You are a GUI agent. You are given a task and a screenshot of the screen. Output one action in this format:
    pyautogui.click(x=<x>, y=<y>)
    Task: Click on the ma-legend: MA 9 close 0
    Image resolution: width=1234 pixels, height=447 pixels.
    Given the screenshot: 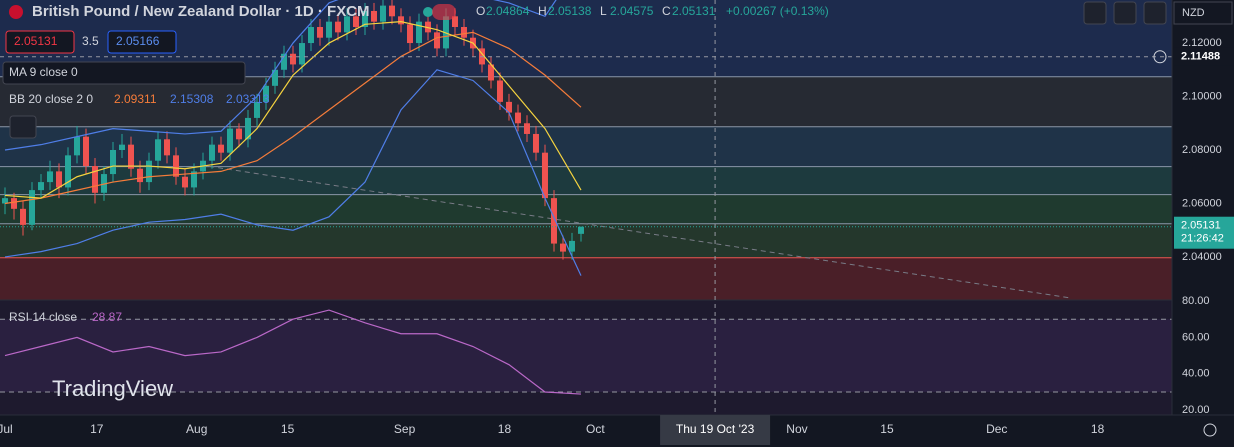 What is the action you would take?
    pyautogui.click(x=43, y=72)
    